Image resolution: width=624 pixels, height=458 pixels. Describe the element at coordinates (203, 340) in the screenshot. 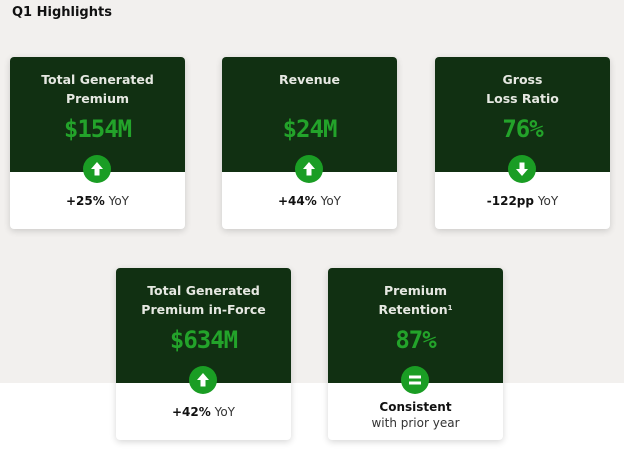

I see `card-value: $634M` at that location.